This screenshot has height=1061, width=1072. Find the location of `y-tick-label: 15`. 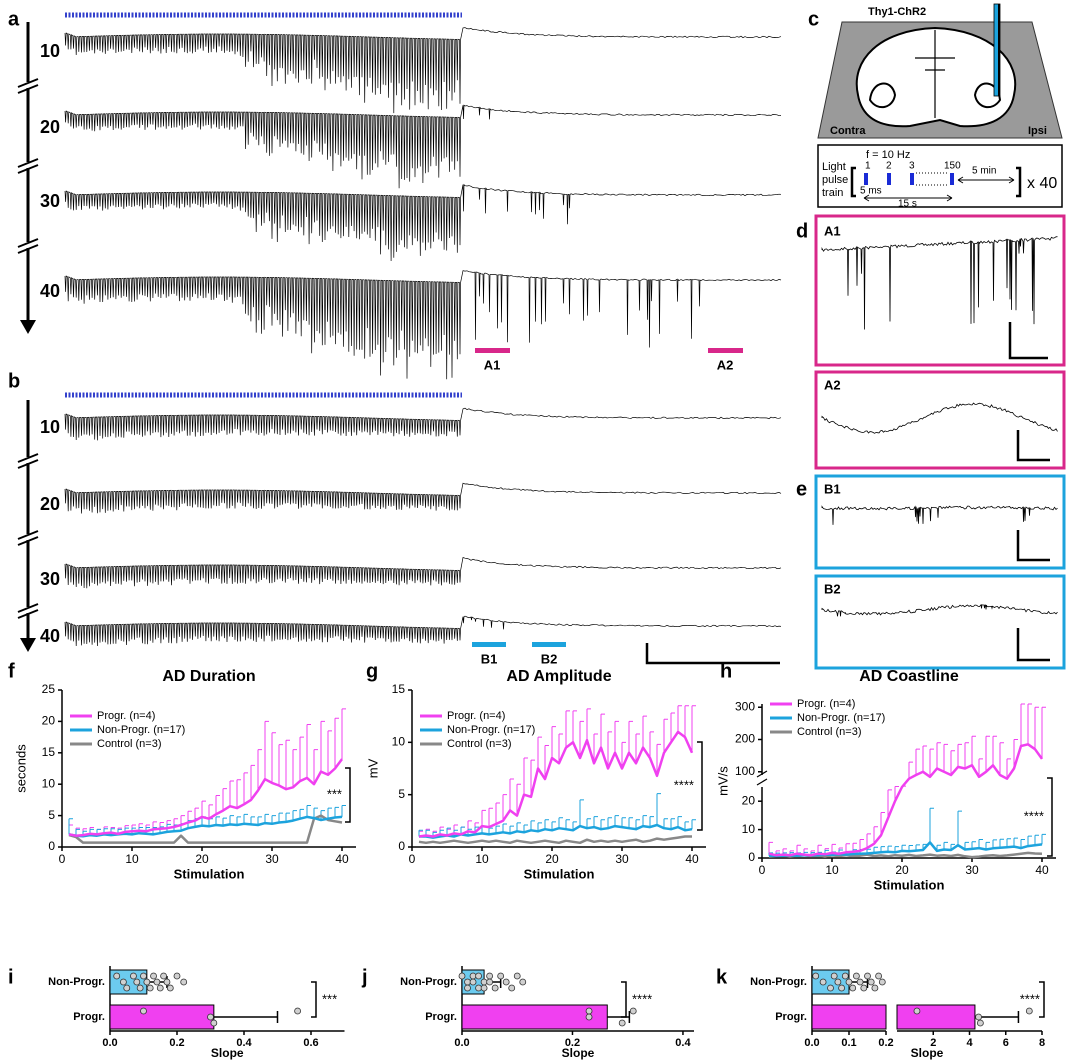

y-tick-label: 15 is located at coordinates (399, 689).